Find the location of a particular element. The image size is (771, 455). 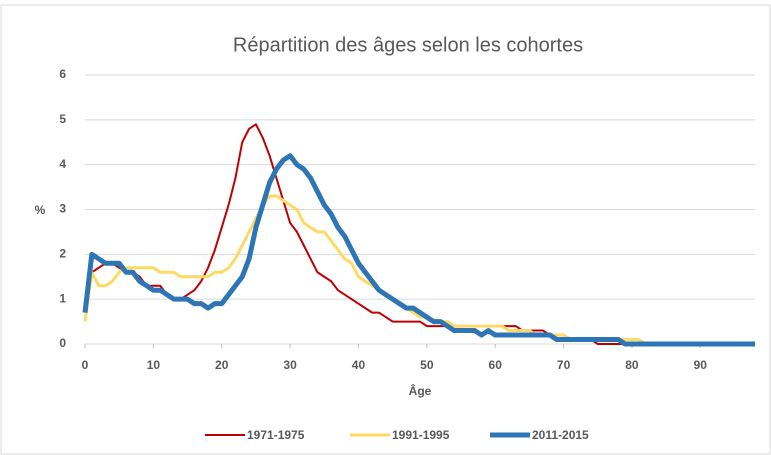

x-tick-label: 40 is located at coordinates (359, 365).